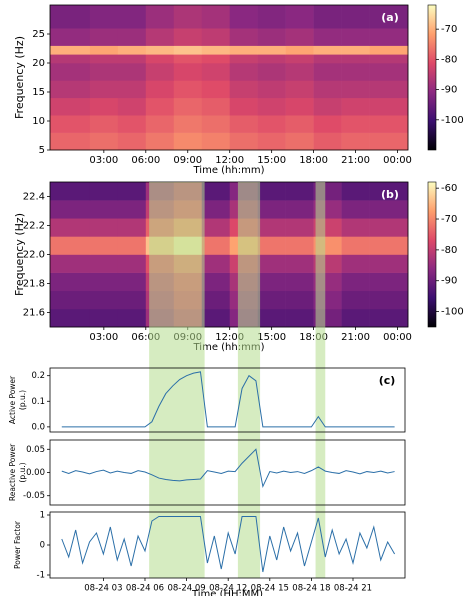 This screenshot has width=474, height=596. I want to click on panel-label: (a), so click(389, 17).